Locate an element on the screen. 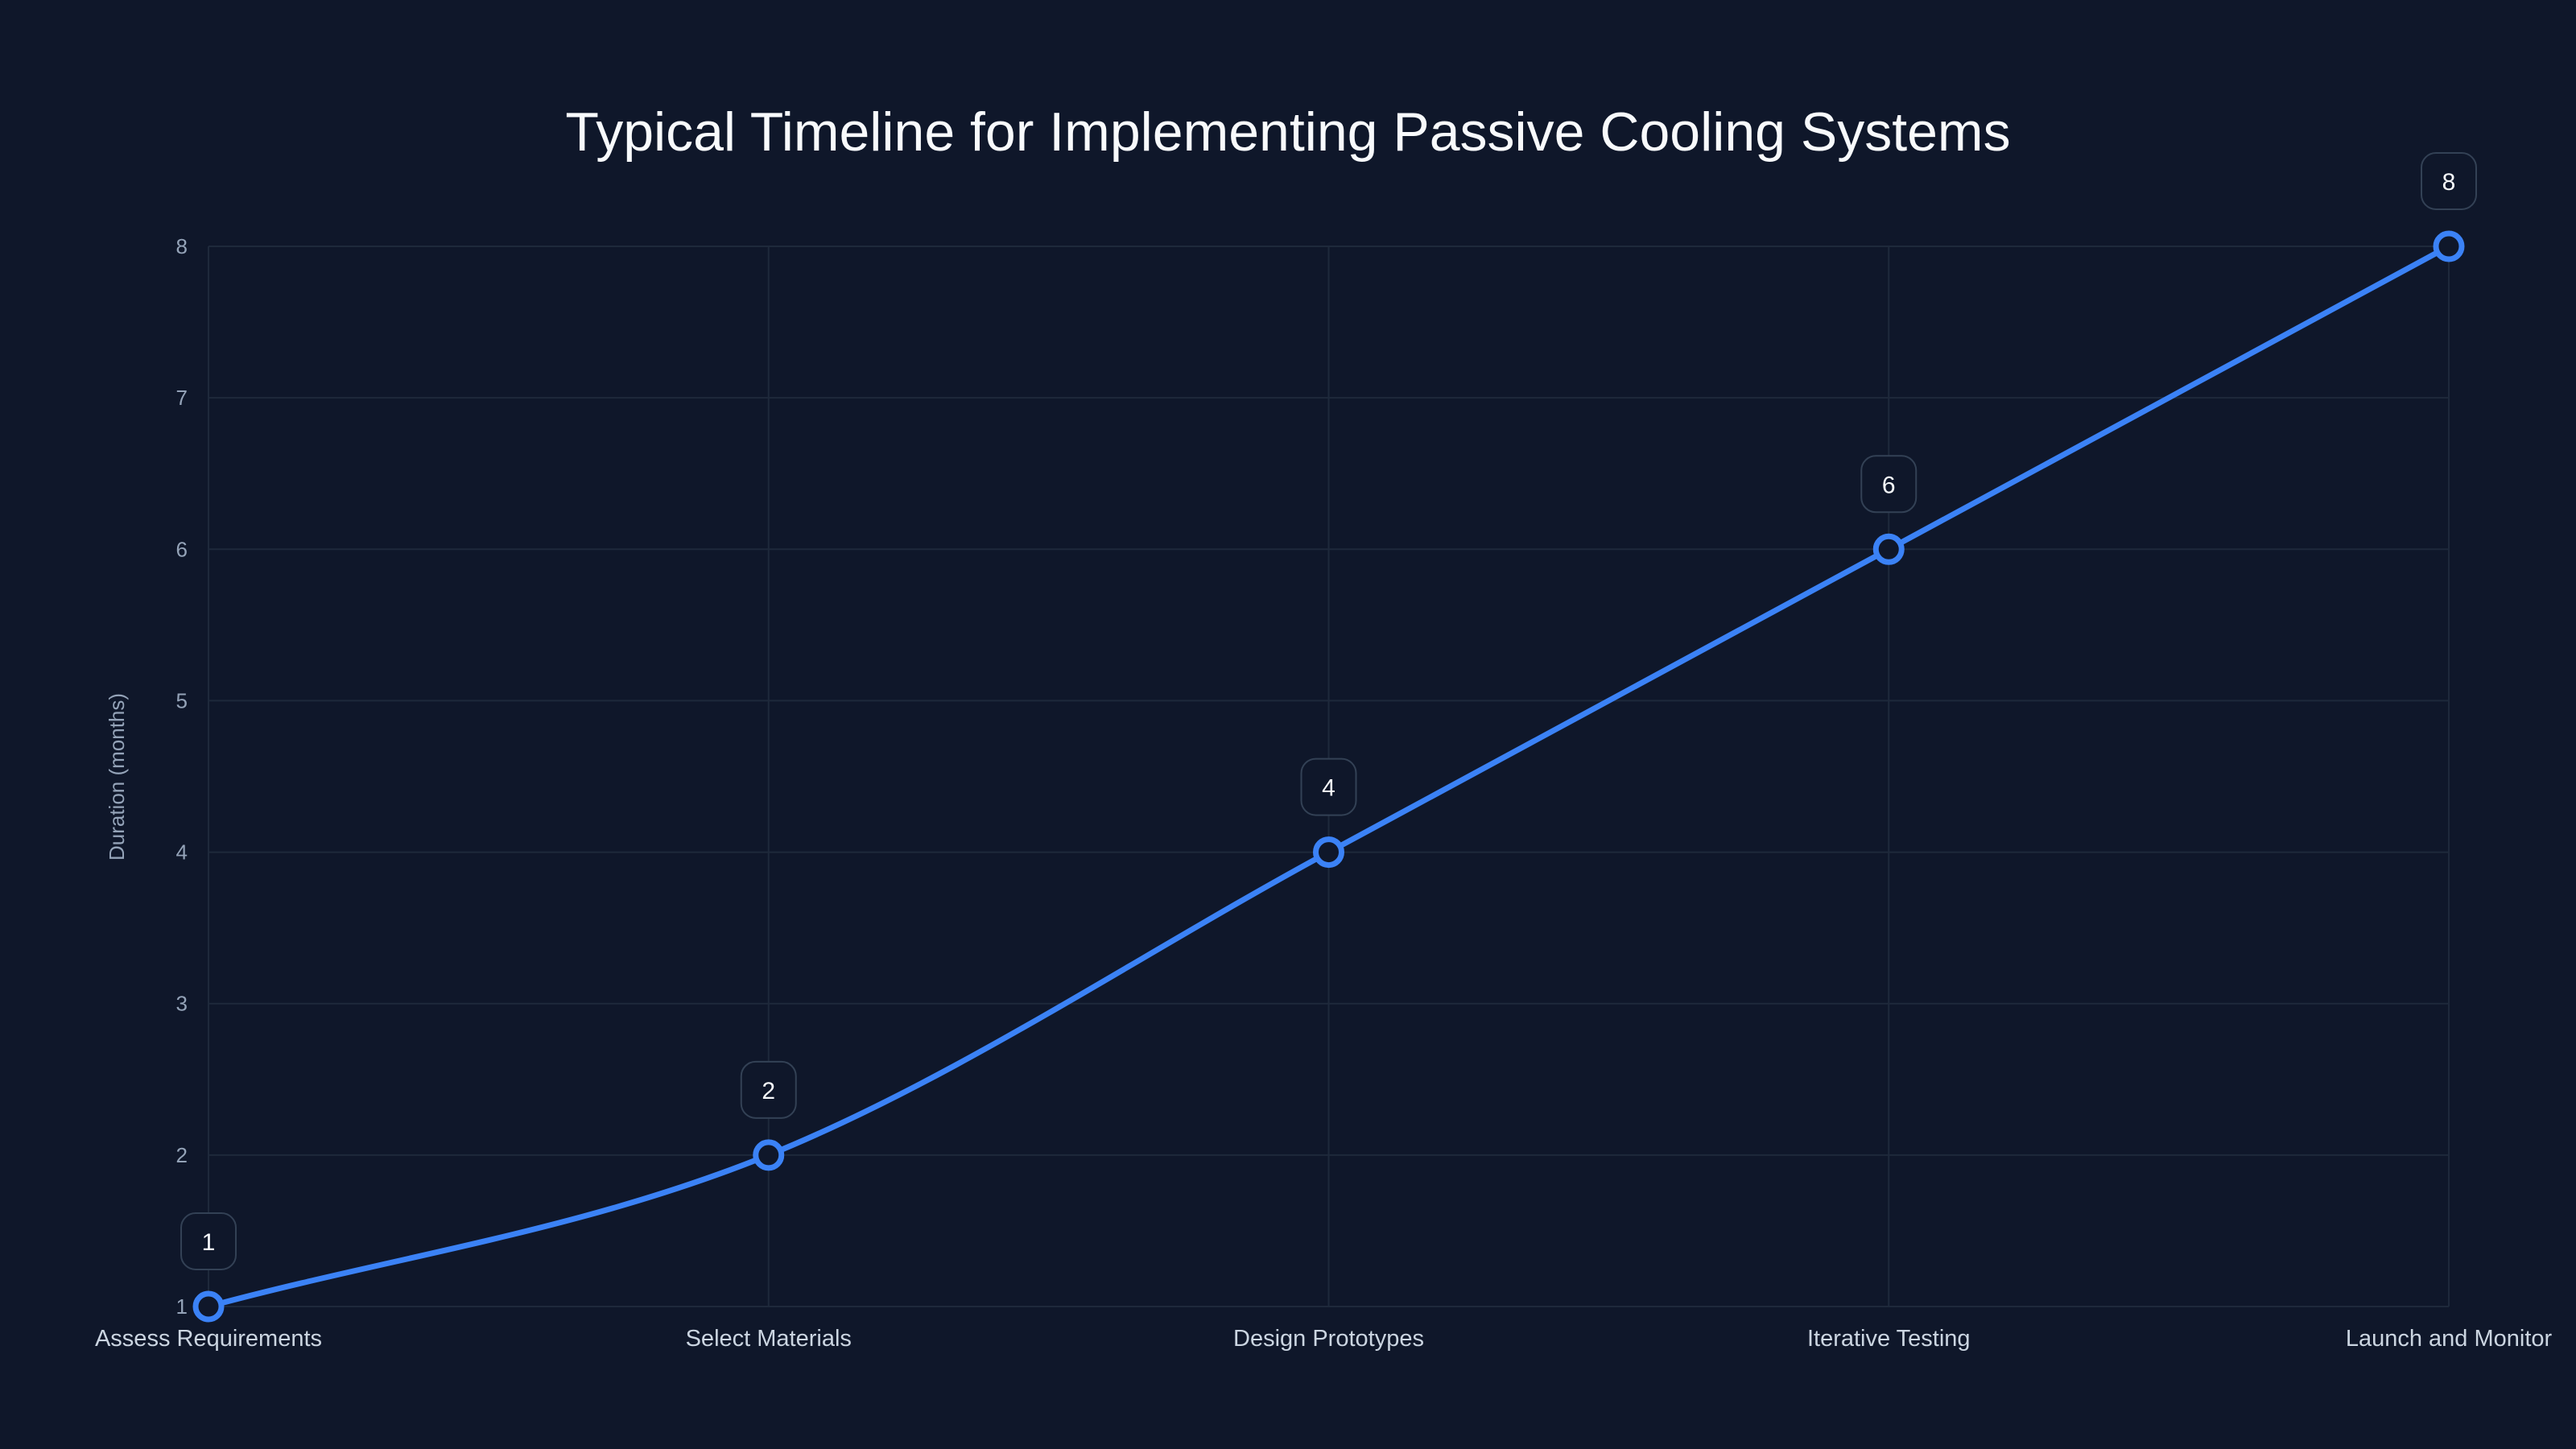  y-tick-label: 8 is located at coordinates (182, 246).